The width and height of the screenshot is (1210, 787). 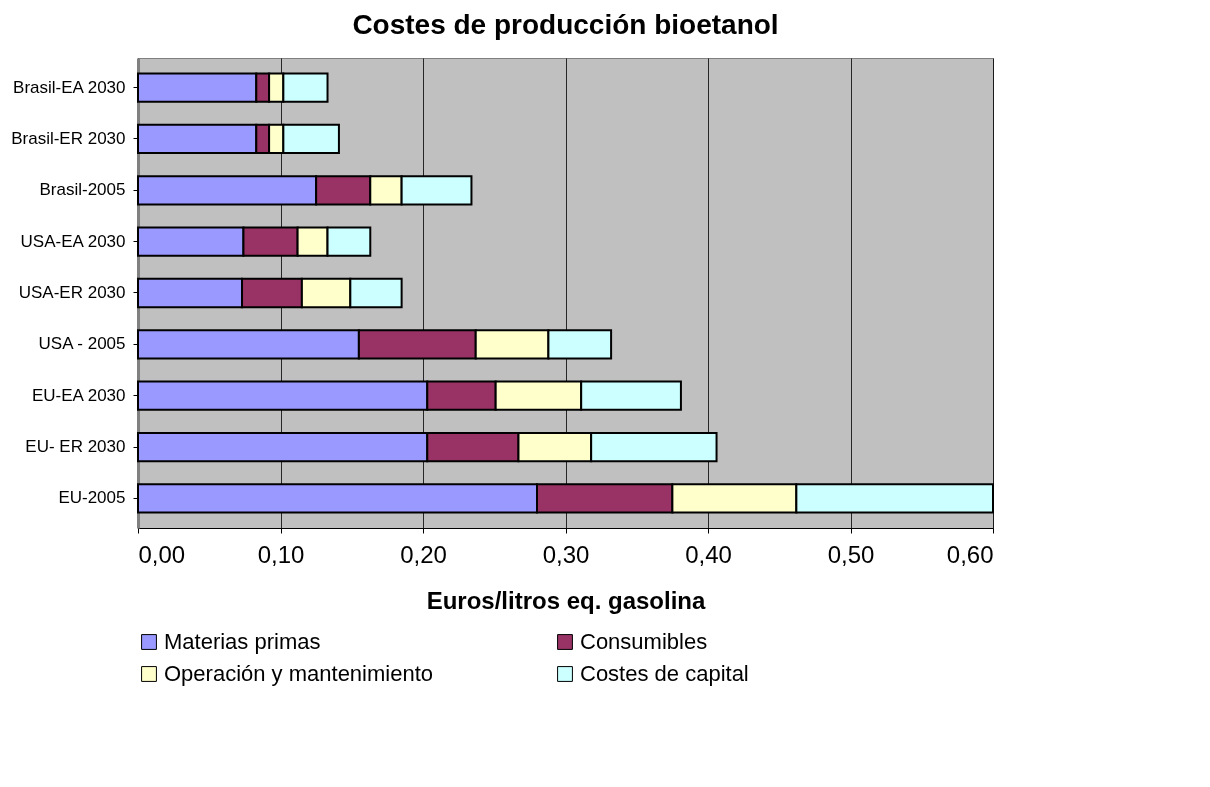 What do you see at coordinates (664, 673) in the screenshot?
I see `legend-label: Costes de capital` at bounding box center [664, 673].